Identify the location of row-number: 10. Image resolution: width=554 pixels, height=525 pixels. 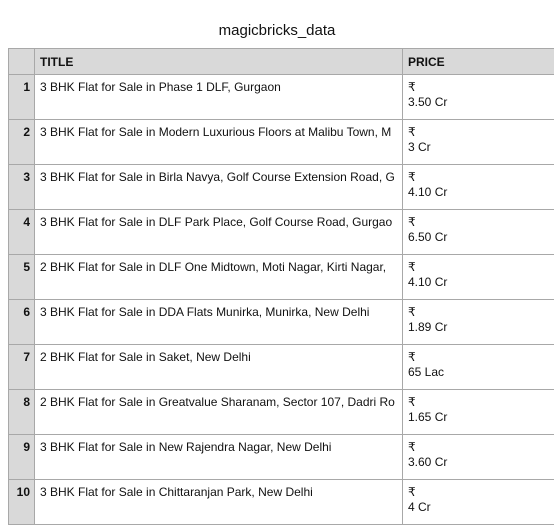
(22, 502).